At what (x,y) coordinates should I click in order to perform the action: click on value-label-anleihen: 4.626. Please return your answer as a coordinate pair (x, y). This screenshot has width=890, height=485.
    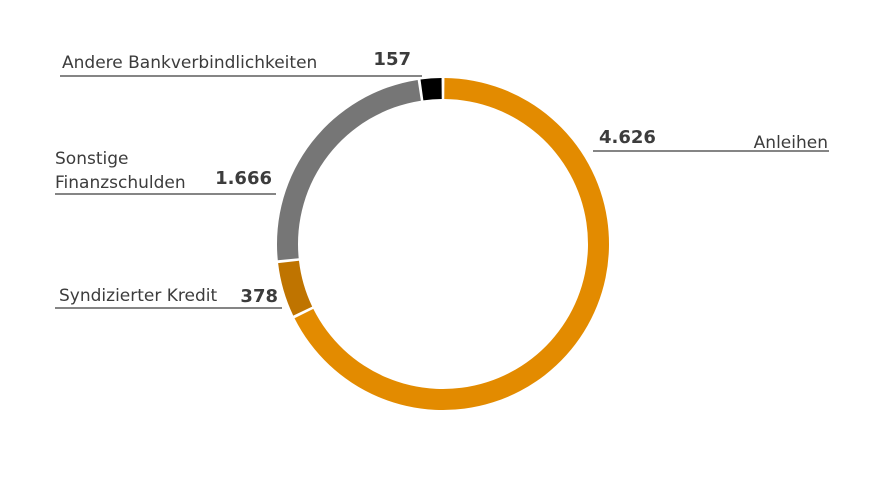
    Looking at the image, I should click on (627, 137).